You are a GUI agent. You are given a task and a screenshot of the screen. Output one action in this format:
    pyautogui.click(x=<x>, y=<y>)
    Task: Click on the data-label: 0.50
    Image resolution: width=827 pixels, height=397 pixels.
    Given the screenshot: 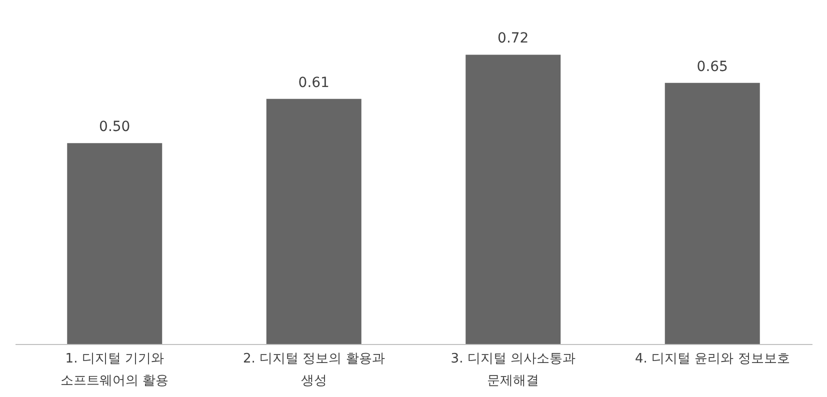 What is the action you would take?
    pyautogui.click(x=114, y=127)
    